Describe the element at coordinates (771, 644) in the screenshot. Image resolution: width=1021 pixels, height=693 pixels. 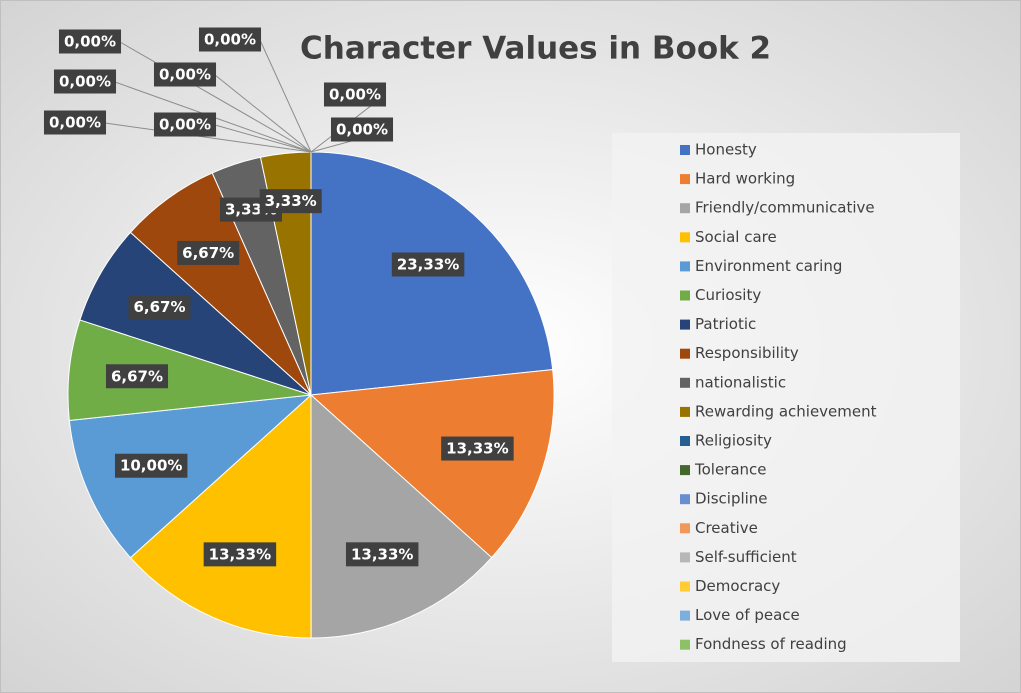
I see `legend-label: Fondness of reading` at that location.